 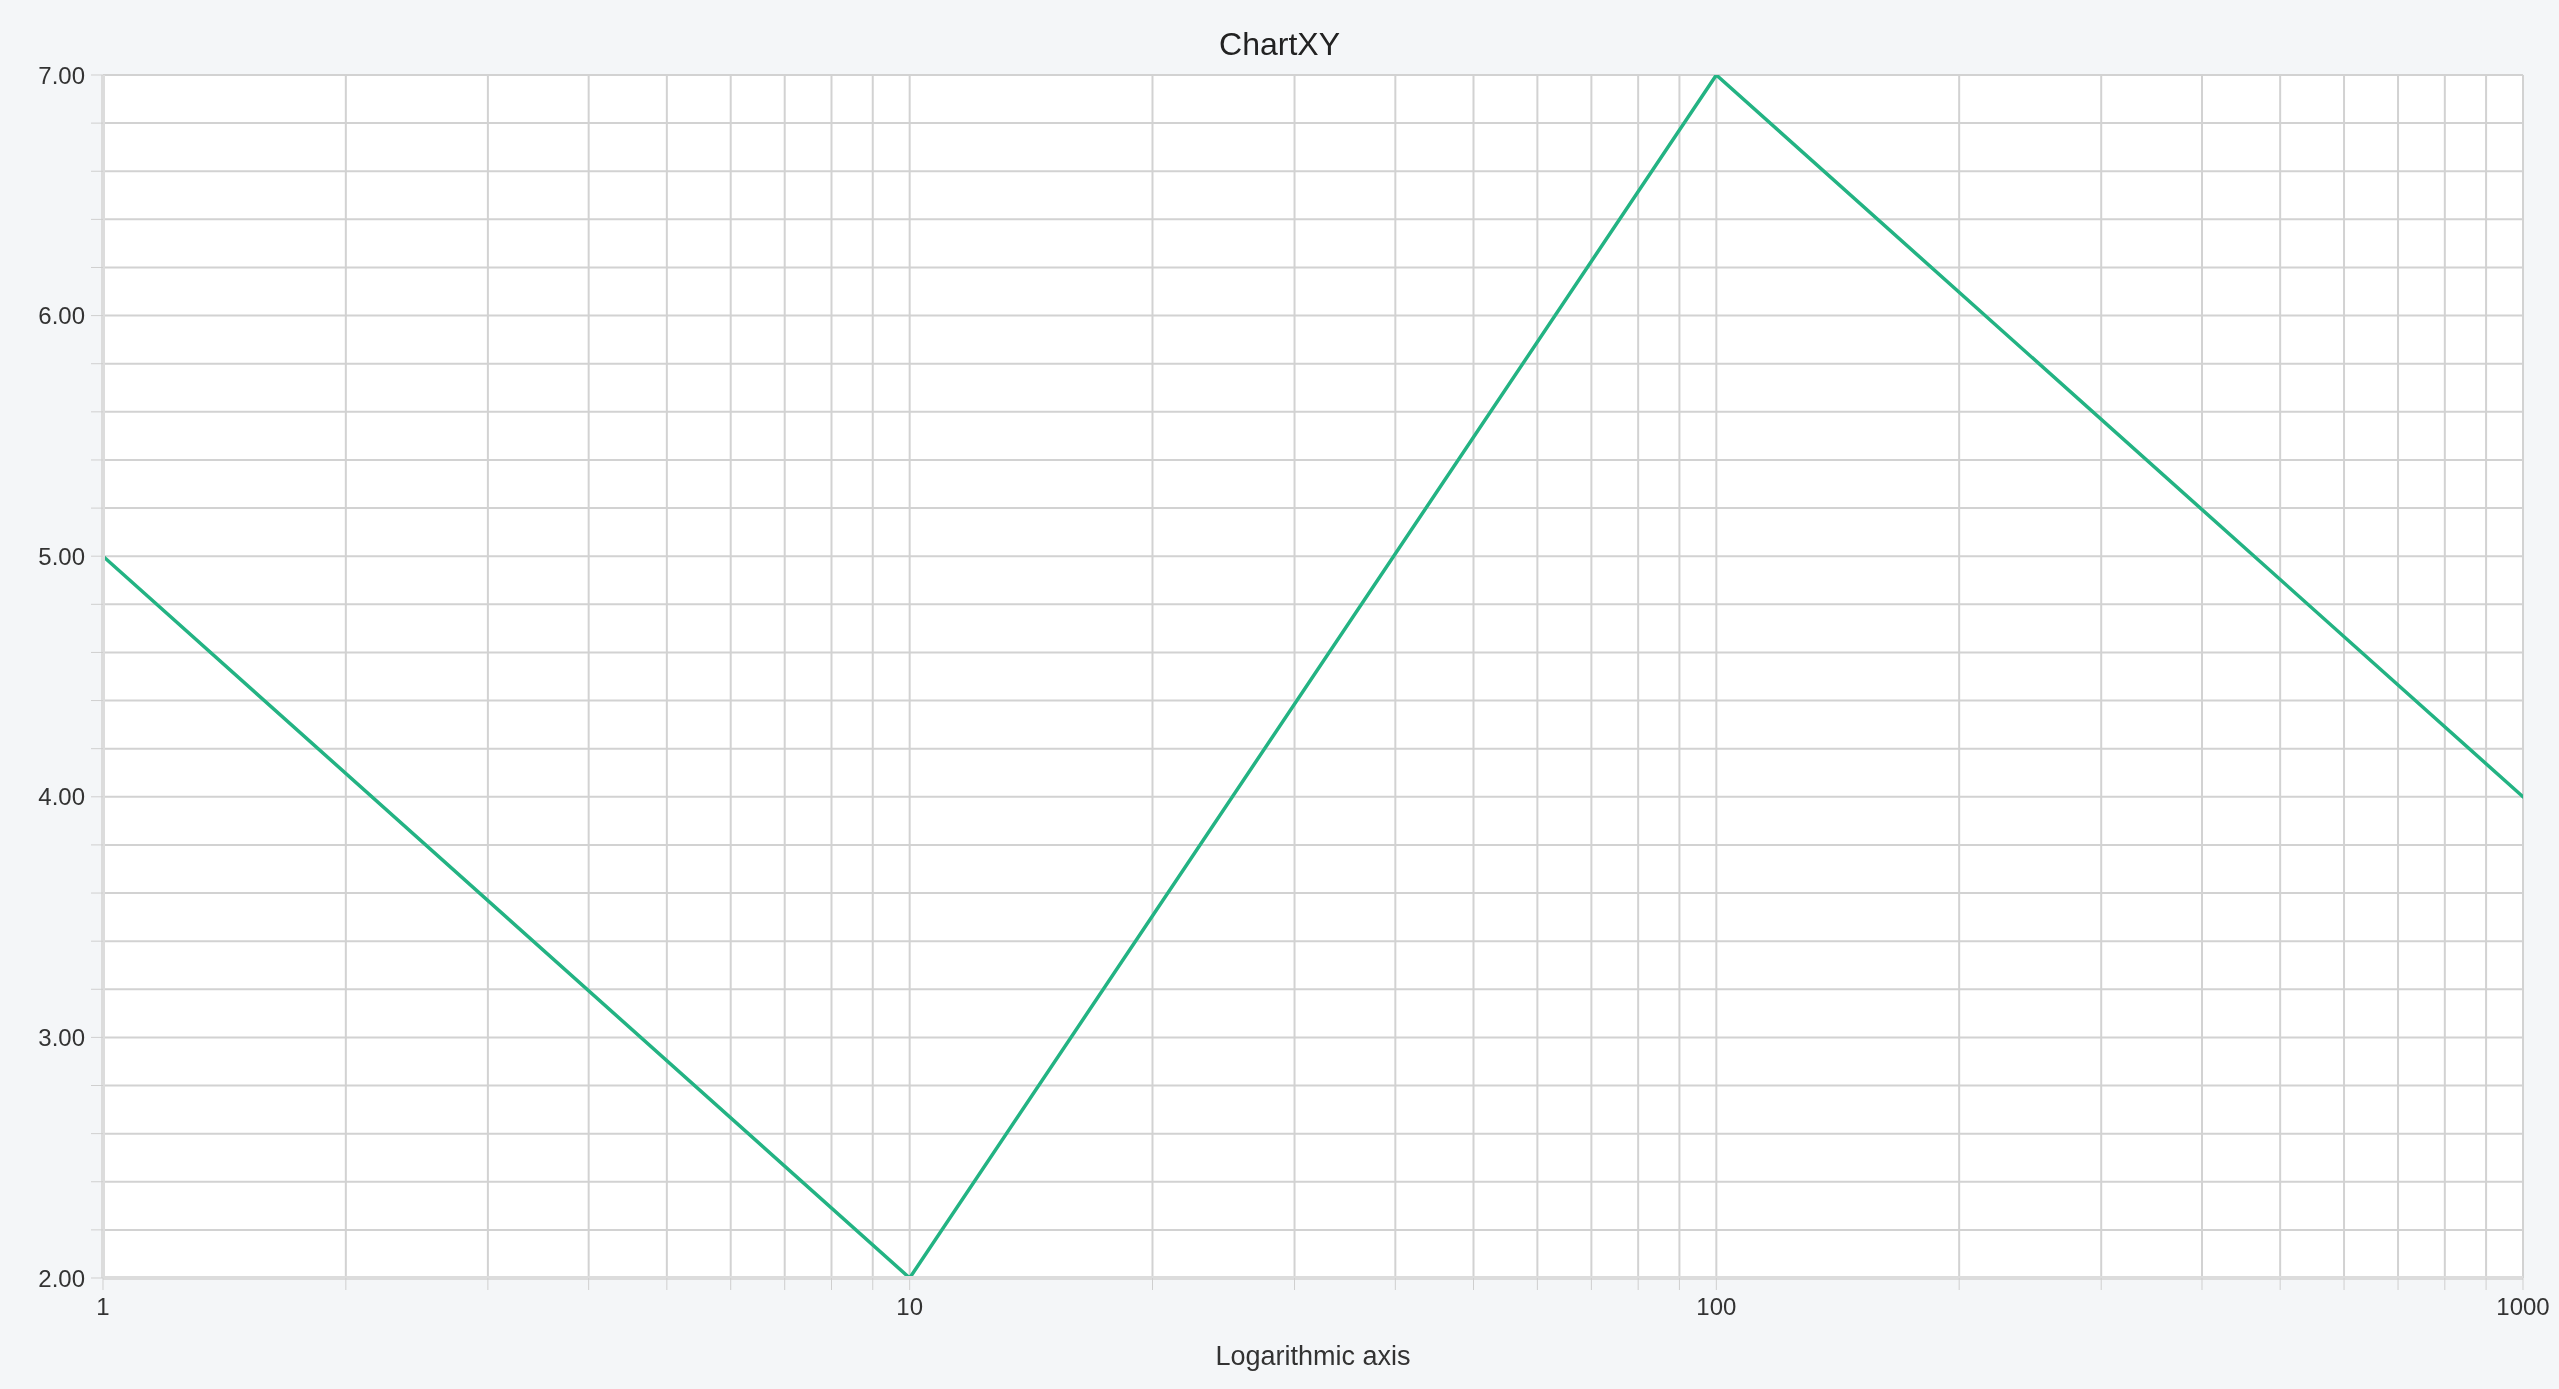 I want to click on y-tick-label: 2.00, so click(x=61, y=1278).